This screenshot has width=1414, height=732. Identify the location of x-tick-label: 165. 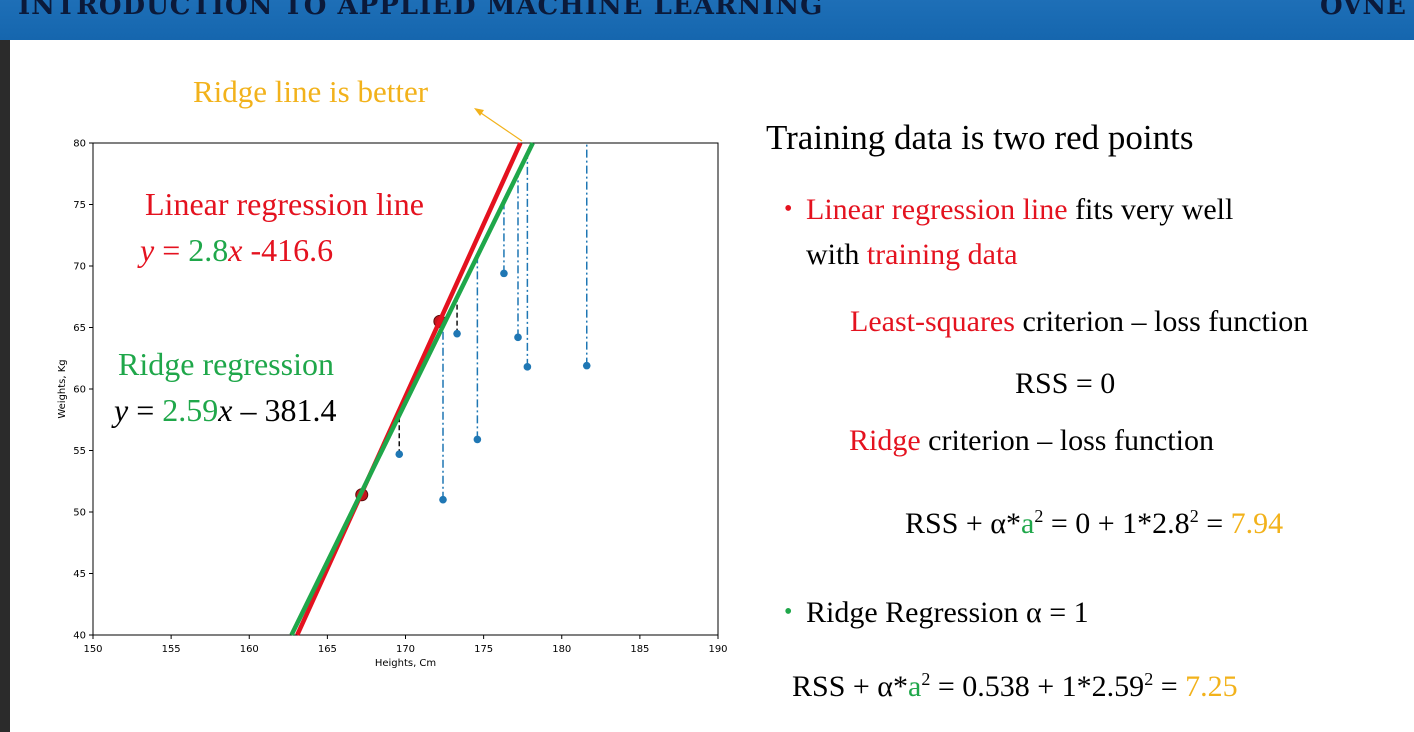
(327, 649).